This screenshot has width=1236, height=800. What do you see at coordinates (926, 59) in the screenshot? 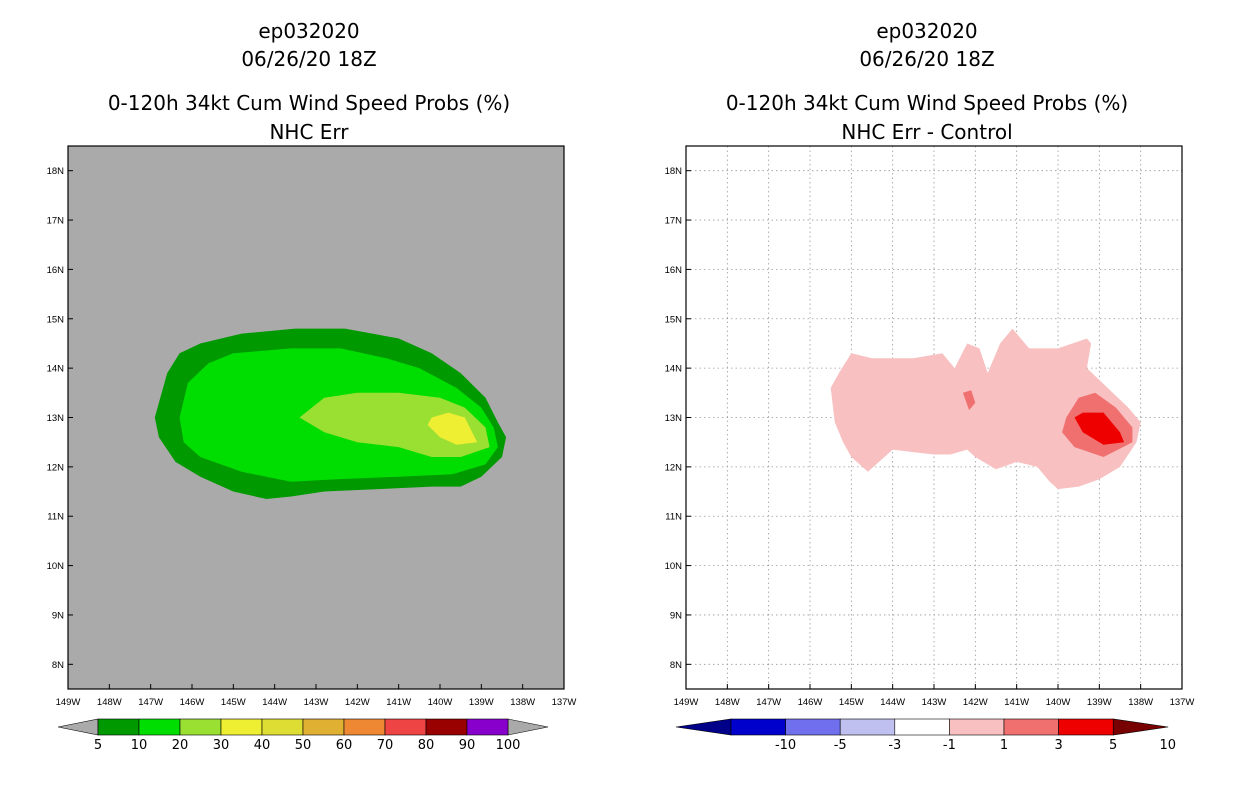
I see `right-datetime: 06/26/20 18Z` at bounding box center [926, 59].